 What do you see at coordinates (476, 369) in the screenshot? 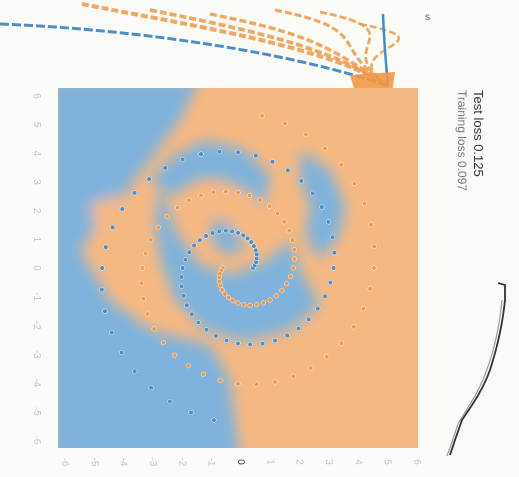
I see `loss-graph` at bounding box center [476, 369].